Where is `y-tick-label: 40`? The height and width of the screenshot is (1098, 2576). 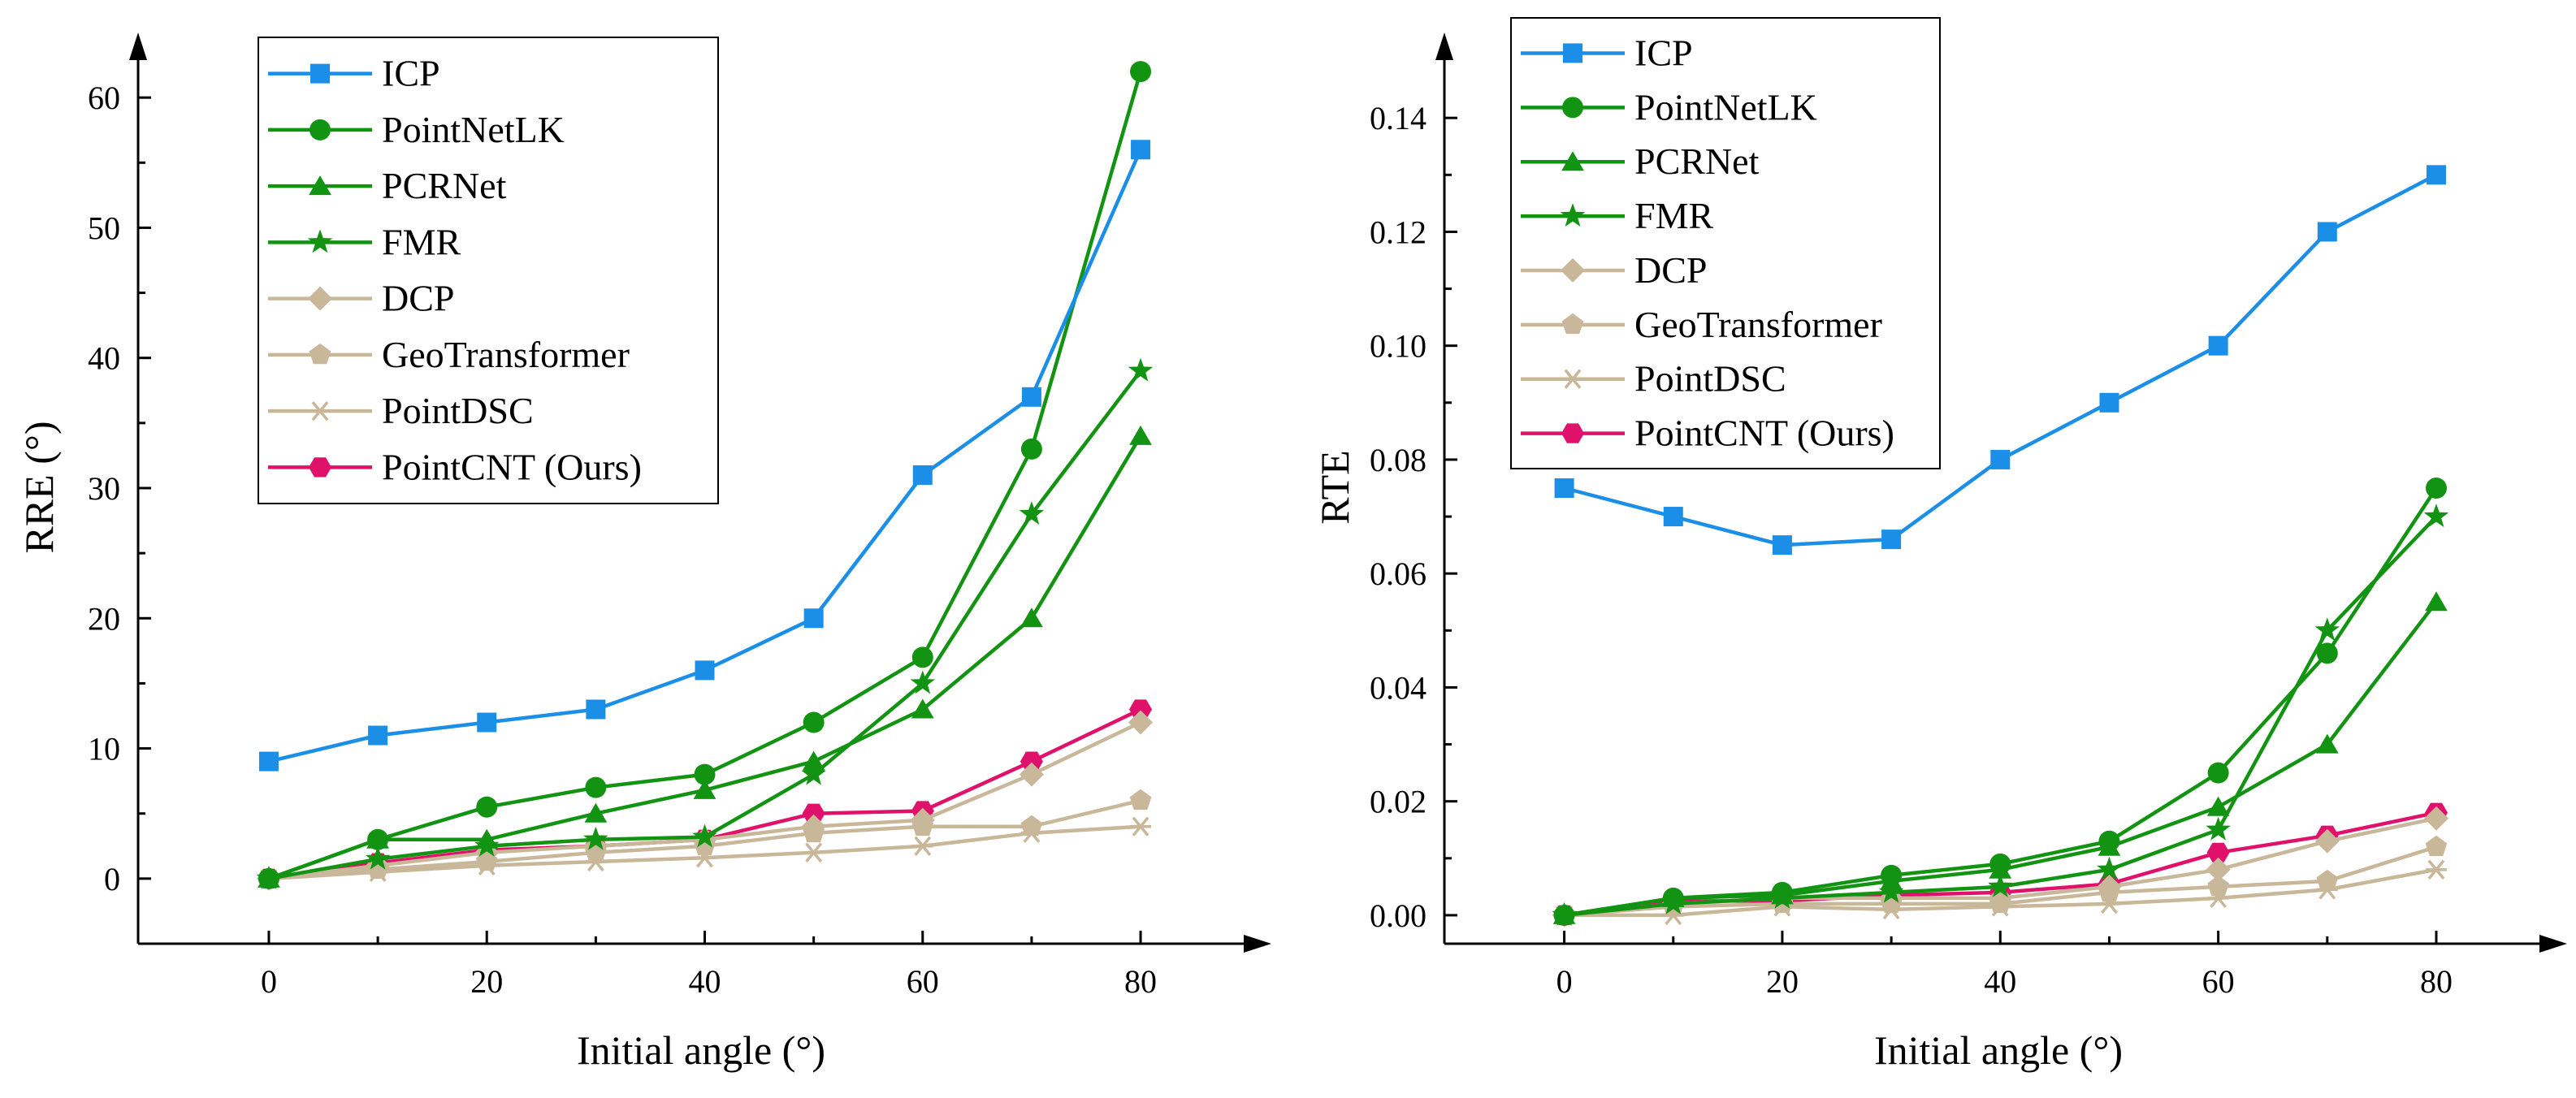
y-tick-label: 40 is located at coordinates (104, 358).